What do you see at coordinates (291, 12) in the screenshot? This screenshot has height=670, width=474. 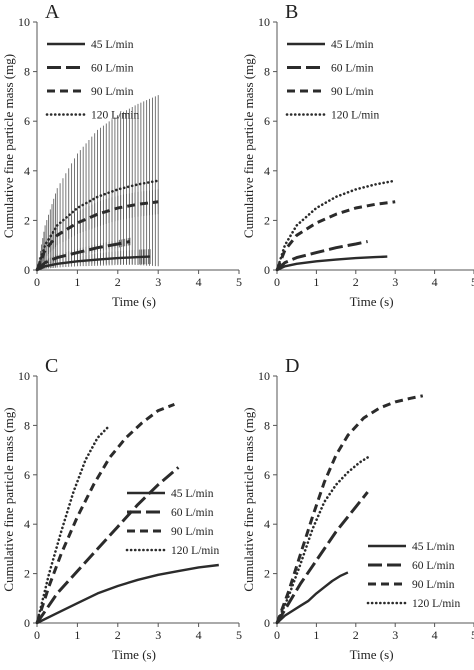 I see `panel-letter: B` at bounding box center [291, 12].